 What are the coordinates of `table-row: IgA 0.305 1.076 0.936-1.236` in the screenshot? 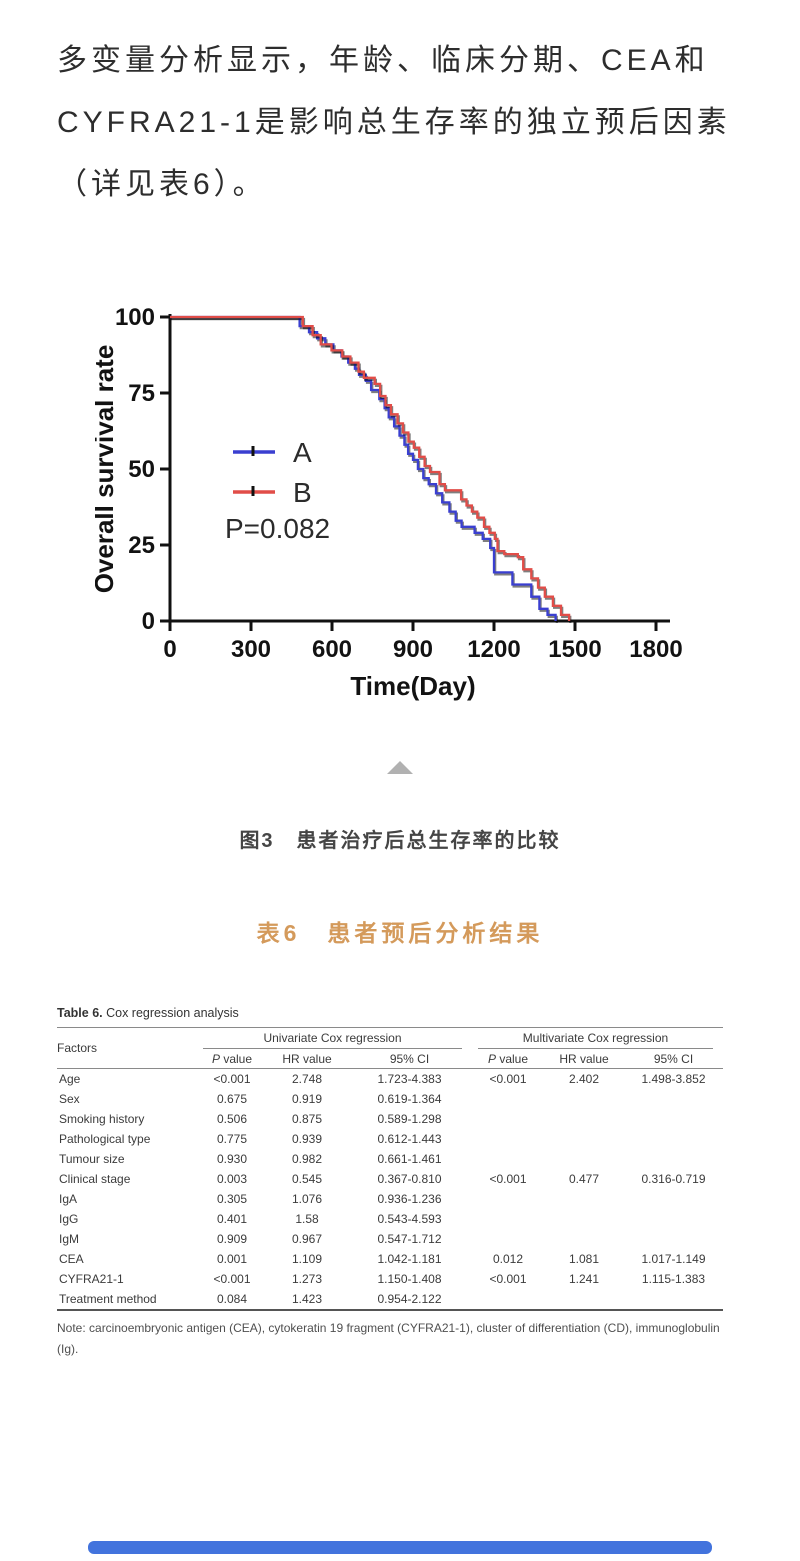 It's located at (390, 1199).